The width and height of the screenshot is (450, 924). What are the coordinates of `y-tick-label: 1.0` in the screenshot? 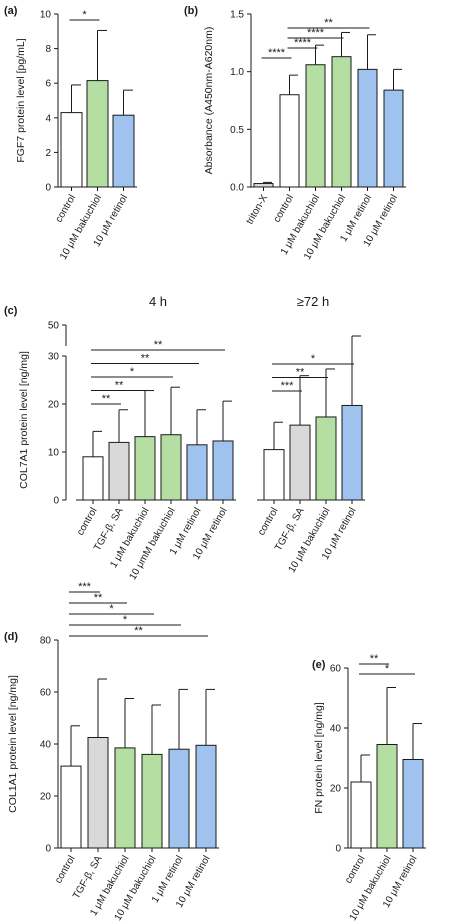 It's located at (237, 72).